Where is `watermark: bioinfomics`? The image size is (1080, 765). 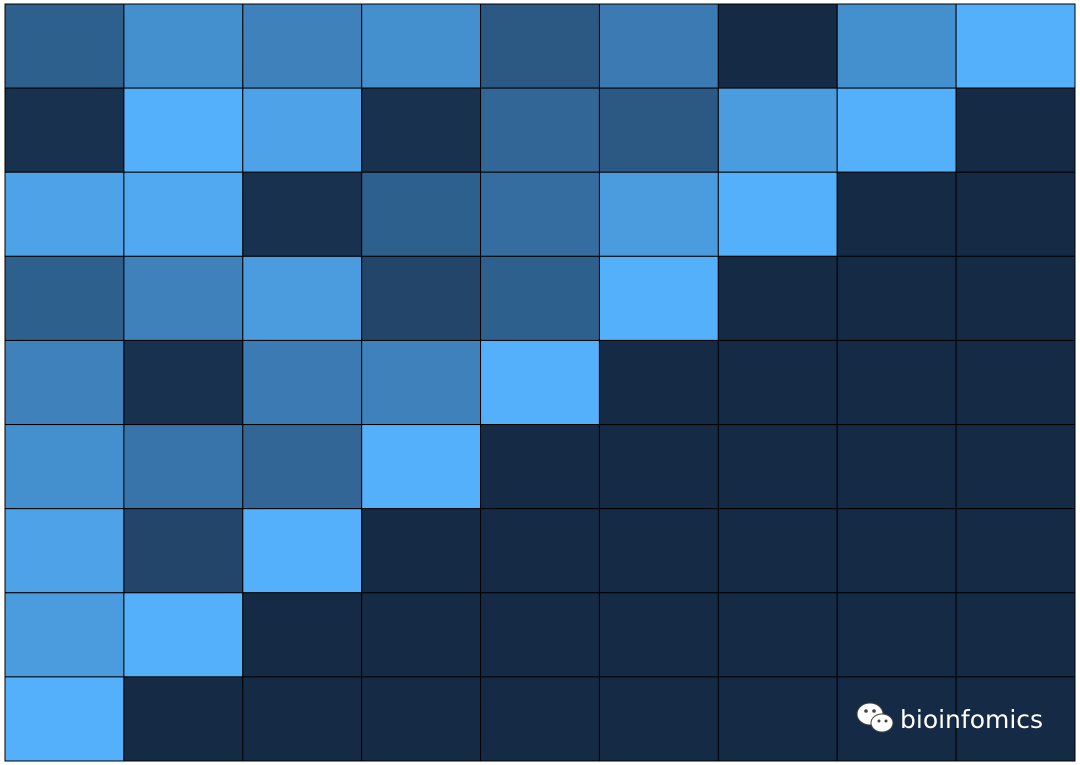 watermark: bioinfomics is located at coordinates (971, 719).